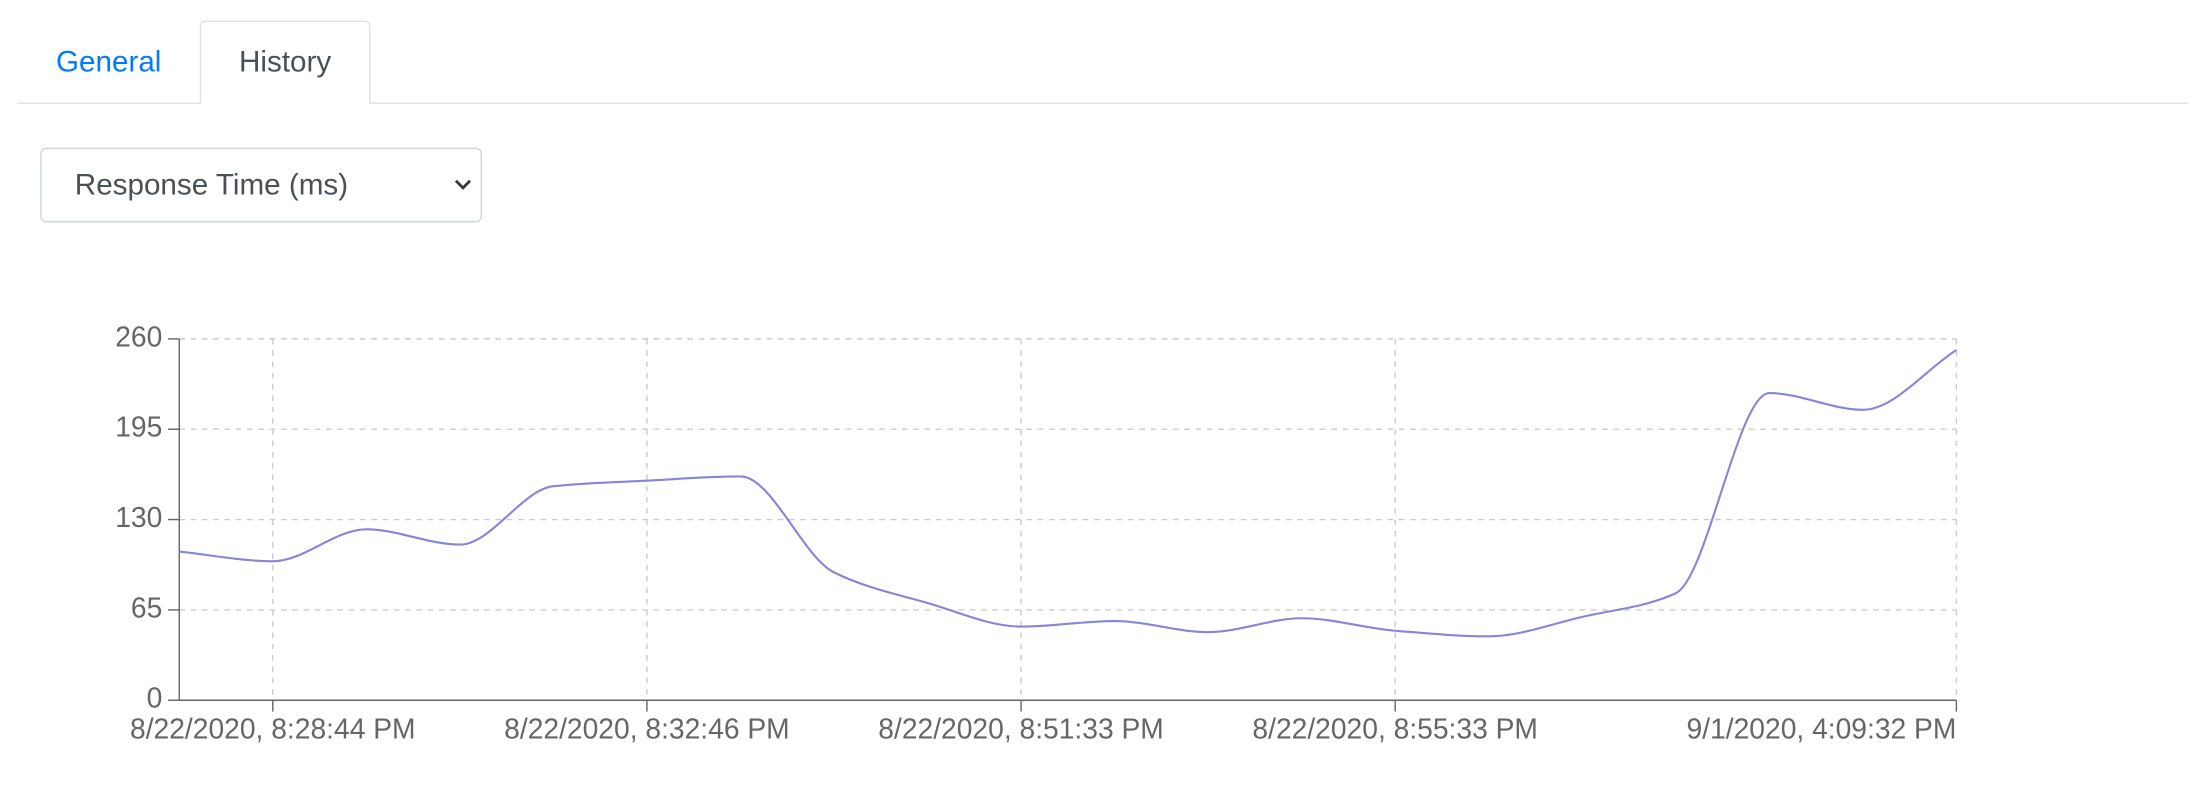  Describe the element at coordinates (146, 607) in the screenshot. I see `y-tick-label: 65` at that location.